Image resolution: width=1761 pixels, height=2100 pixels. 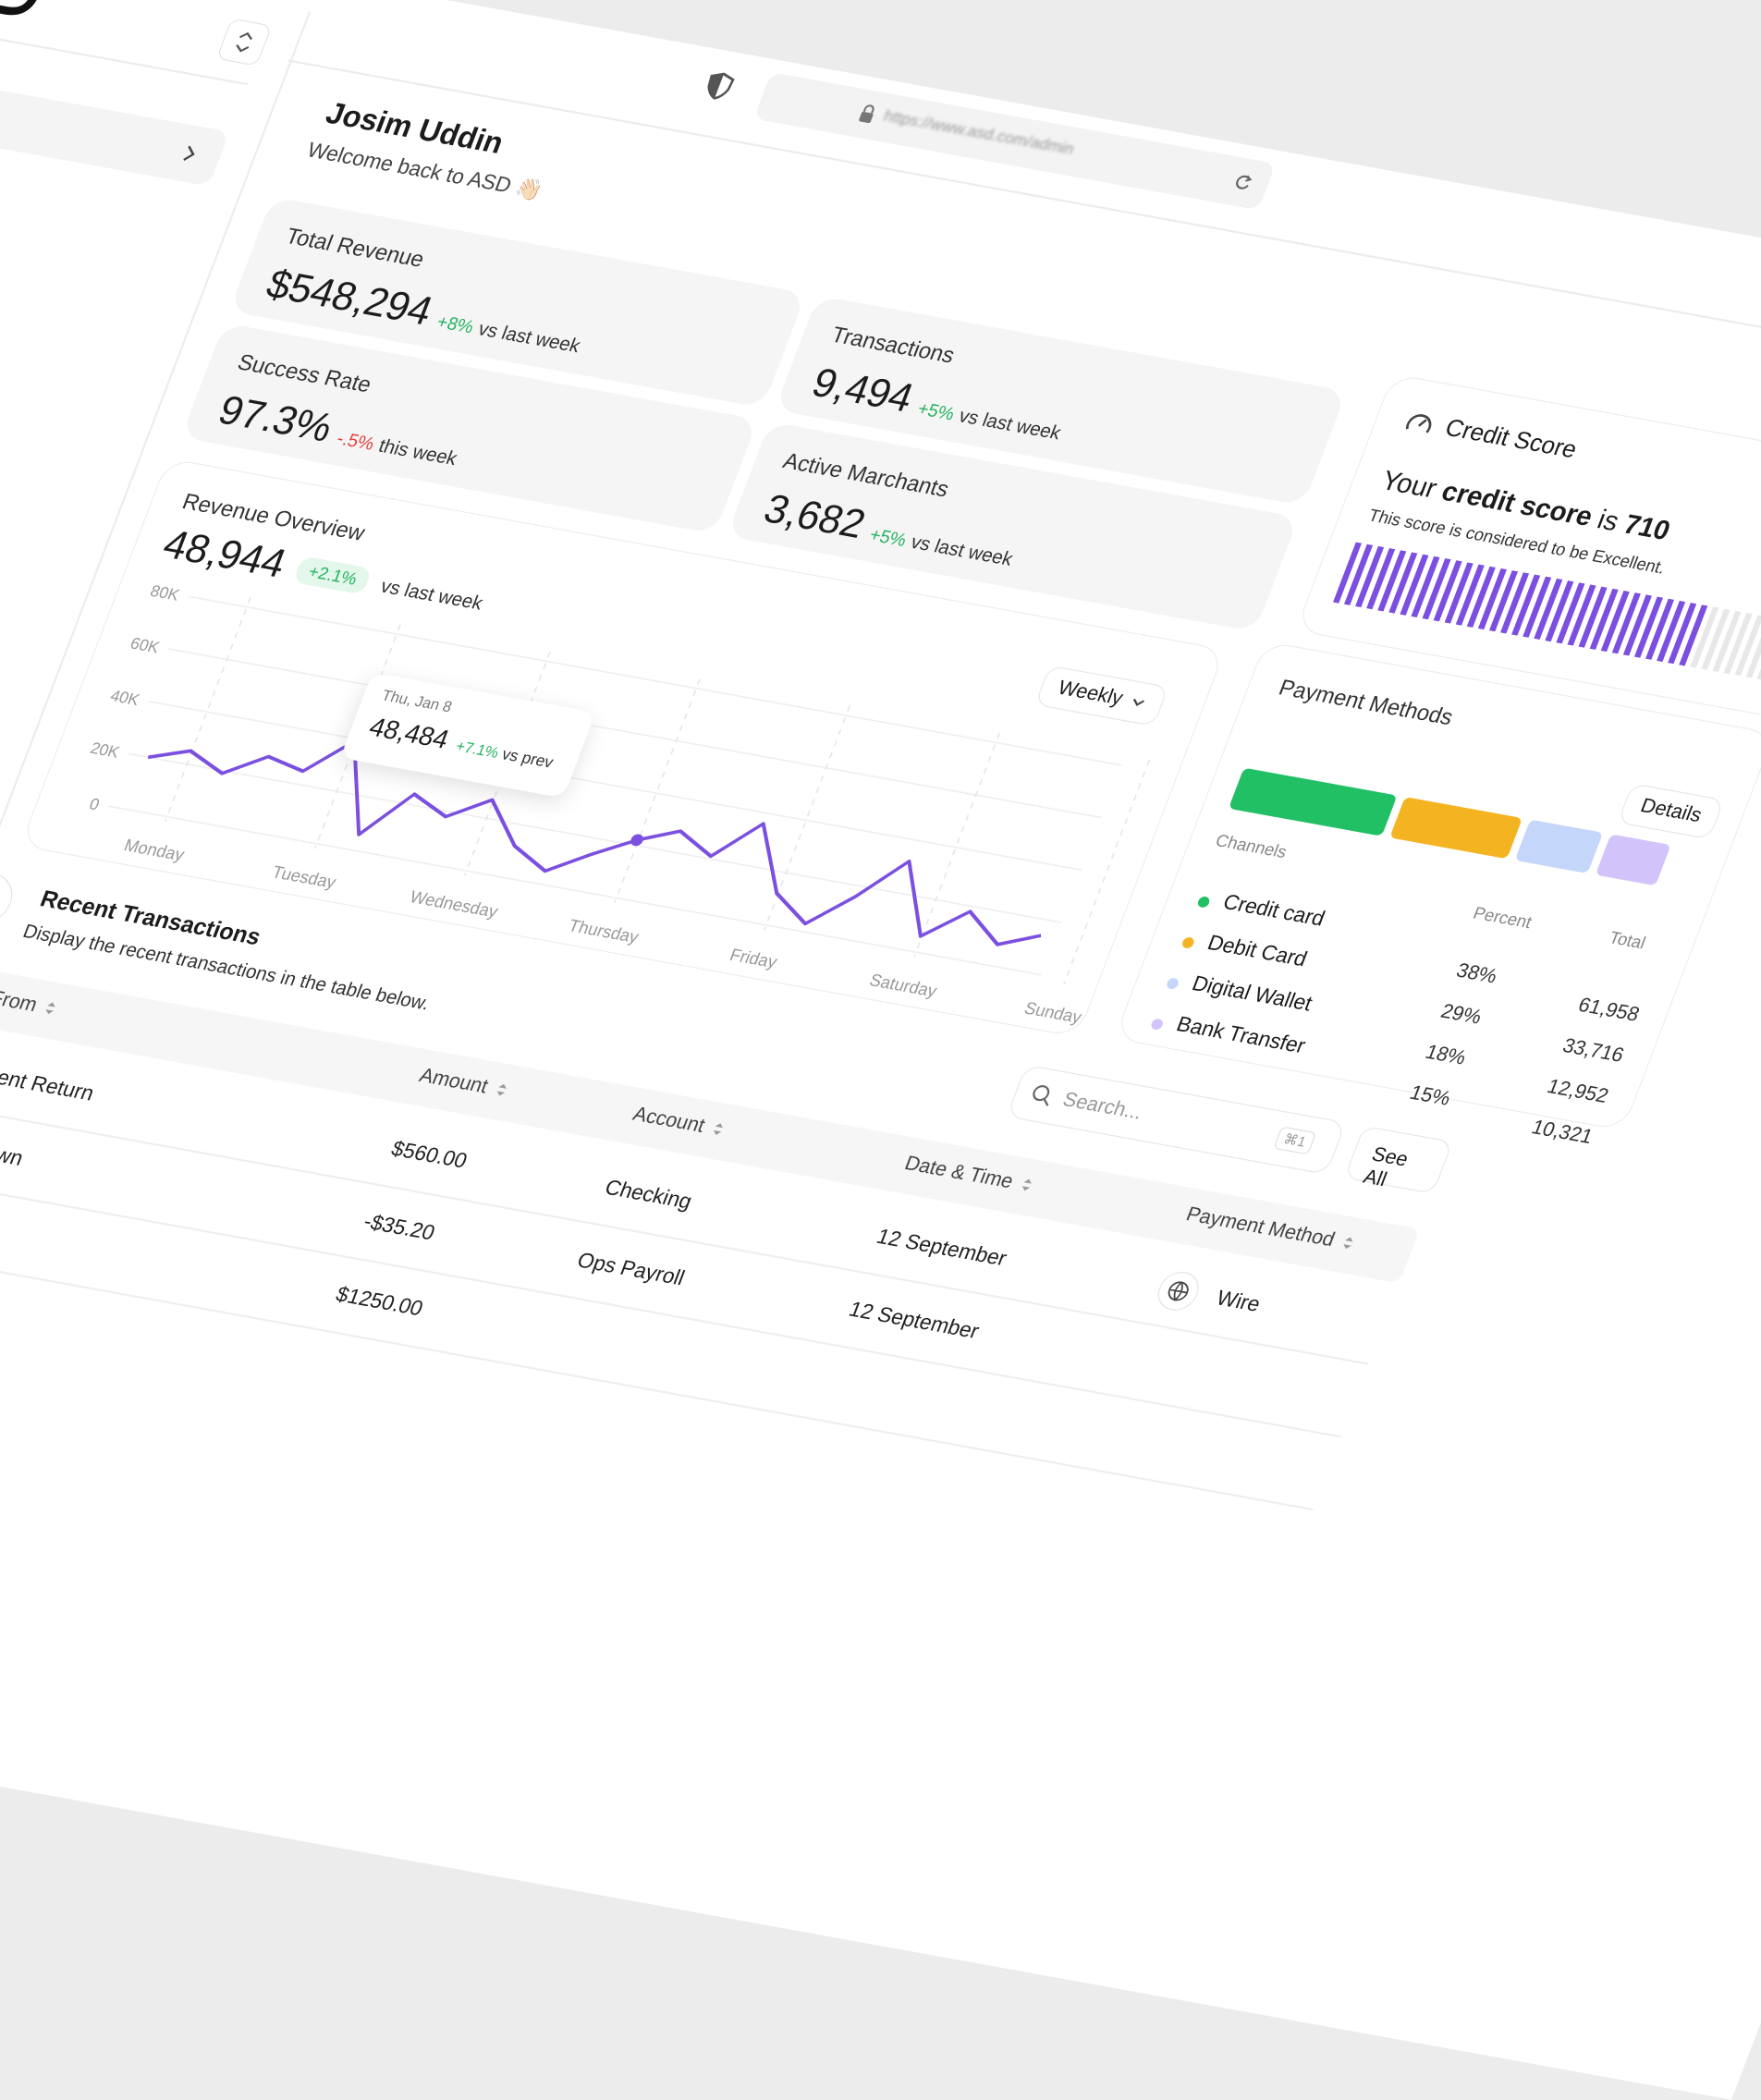 I want to click on search-icon, so click(x=1041, y=1095).